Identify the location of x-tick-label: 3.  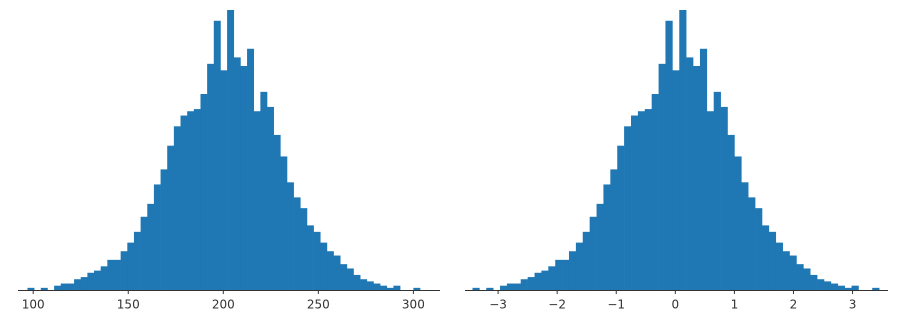
(853, 305).